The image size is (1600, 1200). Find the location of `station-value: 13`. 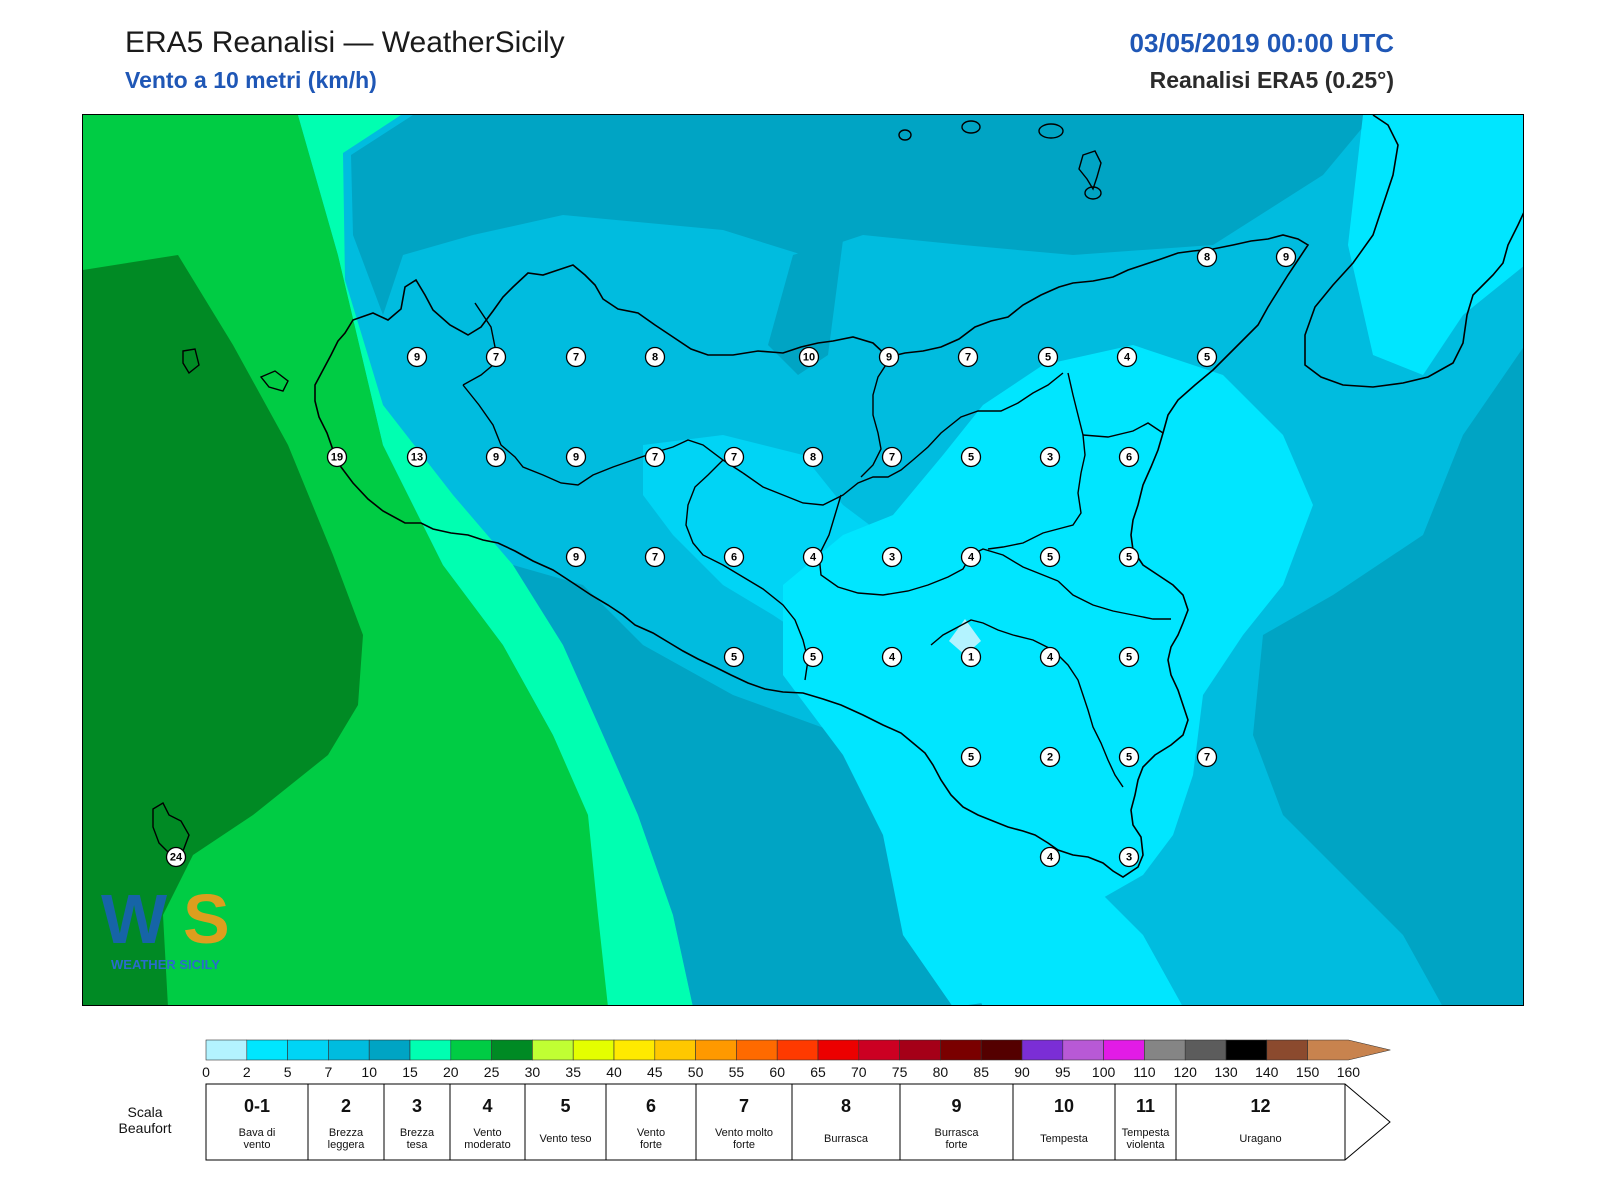

station-value: 13 is located at coordinates (417, 458).